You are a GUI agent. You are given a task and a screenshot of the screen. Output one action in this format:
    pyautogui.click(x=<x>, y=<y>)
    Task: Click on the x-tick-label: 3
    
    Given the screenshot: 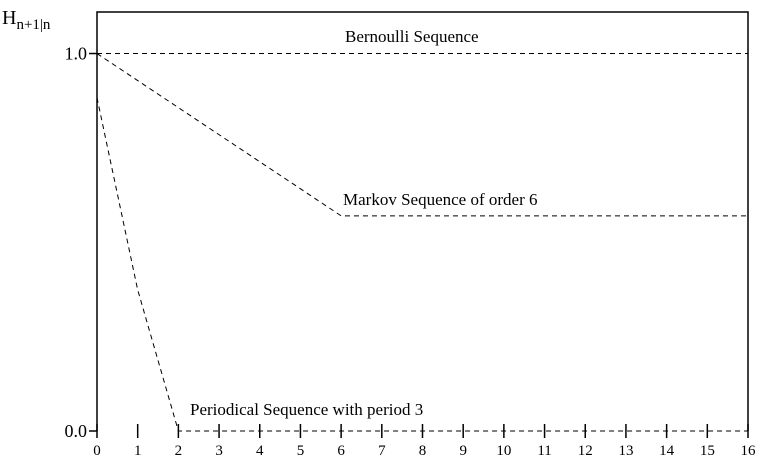 What is the action you would take?
    pyautogui.click(x=219, y=451)
    